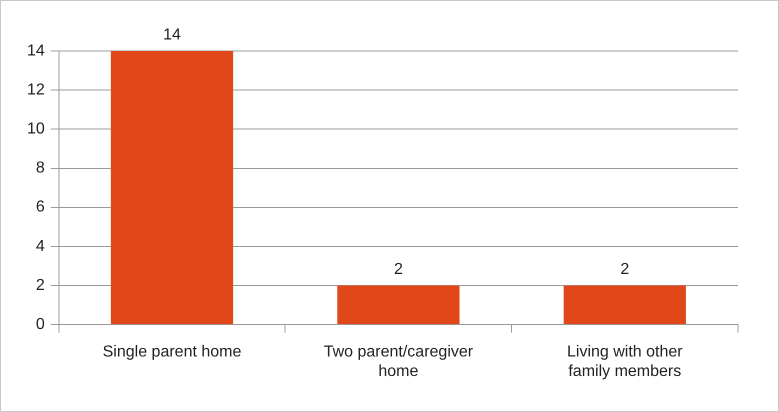 The height and width of the screenshot is (412, 779). I want to click on y-tick-label: 12, so click(36, 89).